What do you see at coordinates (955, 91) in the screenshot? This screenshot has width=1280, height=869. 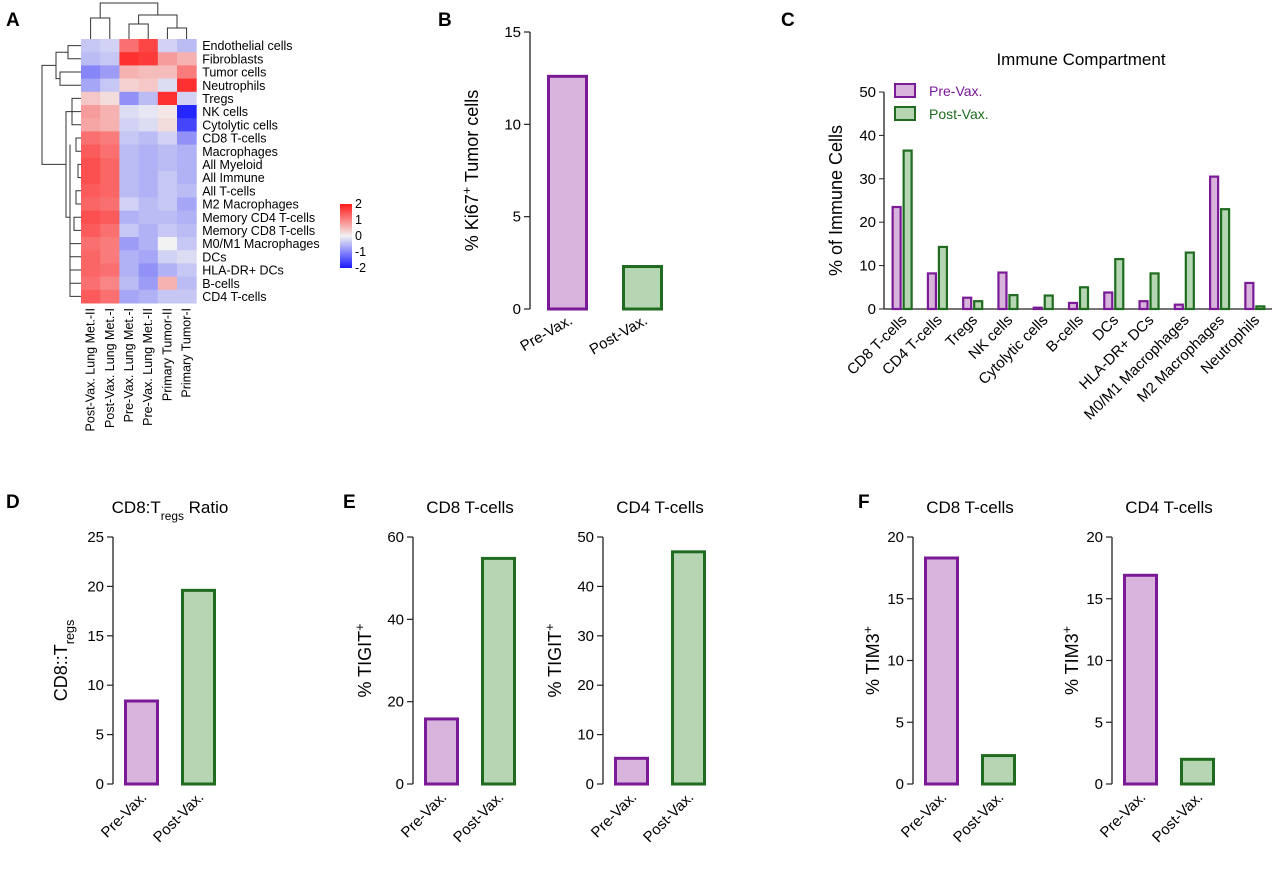 I see `legend-label: Pre-Vax.` at bounding box center [955, 91].